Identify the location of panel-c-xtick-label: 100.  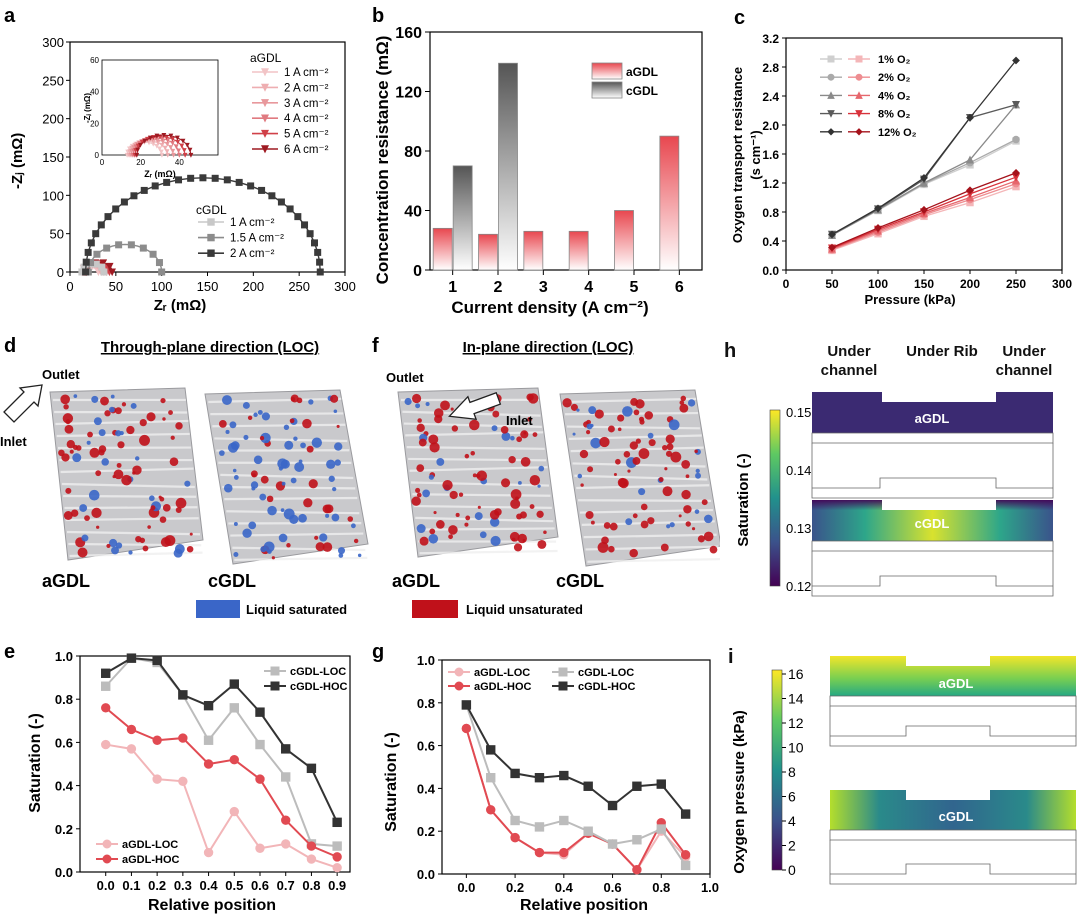
(878, 284).